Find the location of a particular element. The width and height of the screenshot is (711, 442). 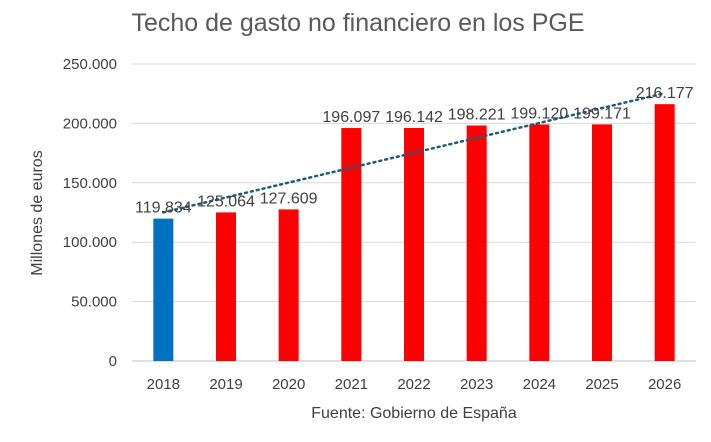

y-tick-label: 150.000 is located at coordinates (90, 183).